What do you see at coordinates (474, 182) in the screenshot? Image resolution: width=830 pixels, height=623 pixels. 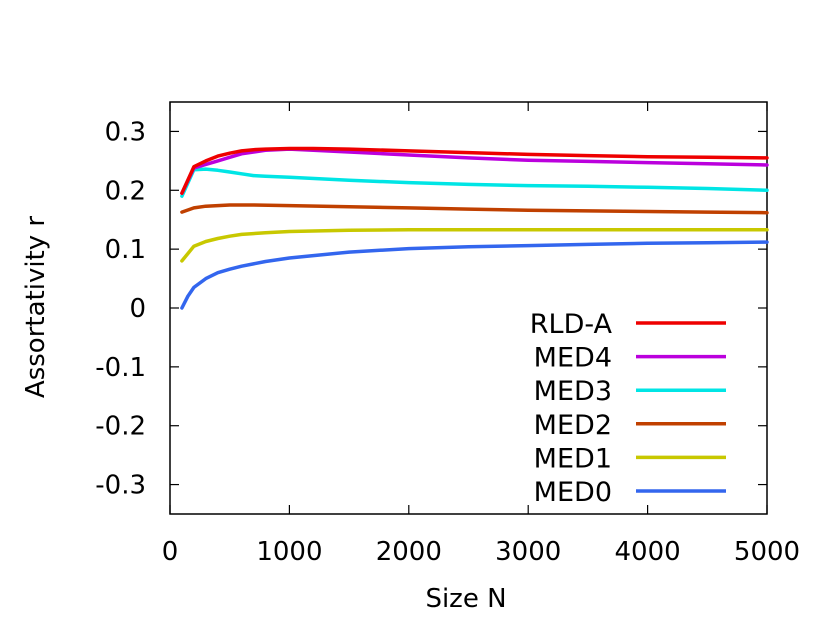 I see `series-line-med3` at bounding box center [474, 182].